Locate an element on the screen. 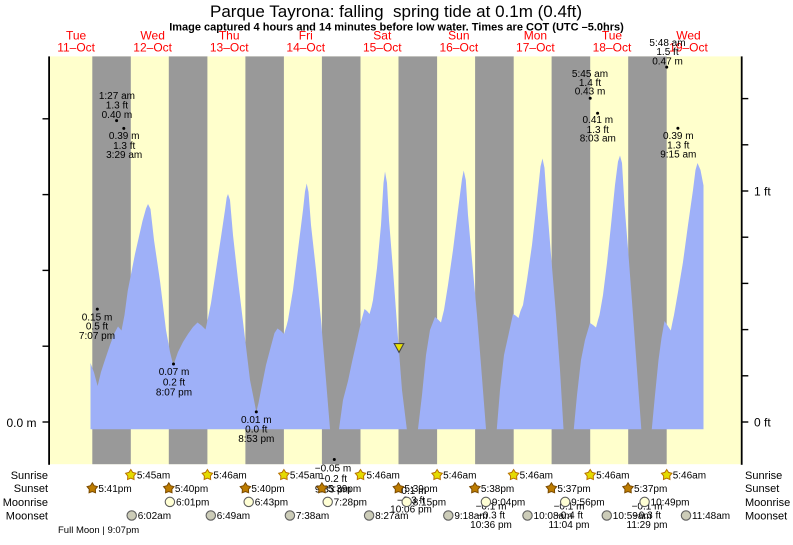  svg-text: 8:27am is located at coordinates (391, 516).